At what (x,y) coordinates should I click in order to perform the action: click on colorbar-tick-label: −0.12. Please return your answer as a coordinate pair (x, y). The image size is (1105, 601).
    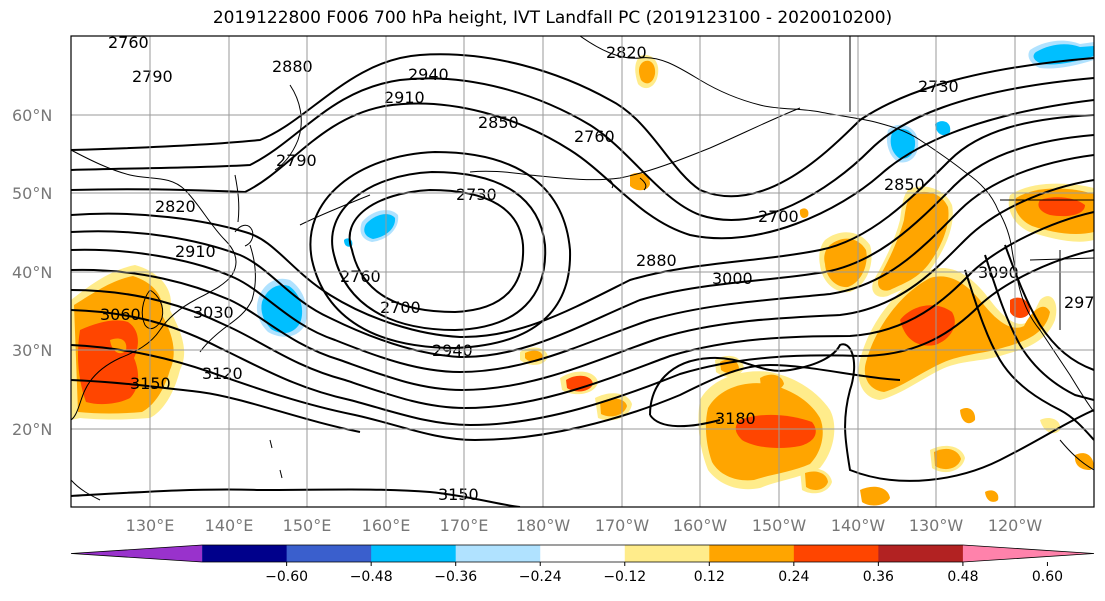
    Looking at the image, I should click on (624, 577).